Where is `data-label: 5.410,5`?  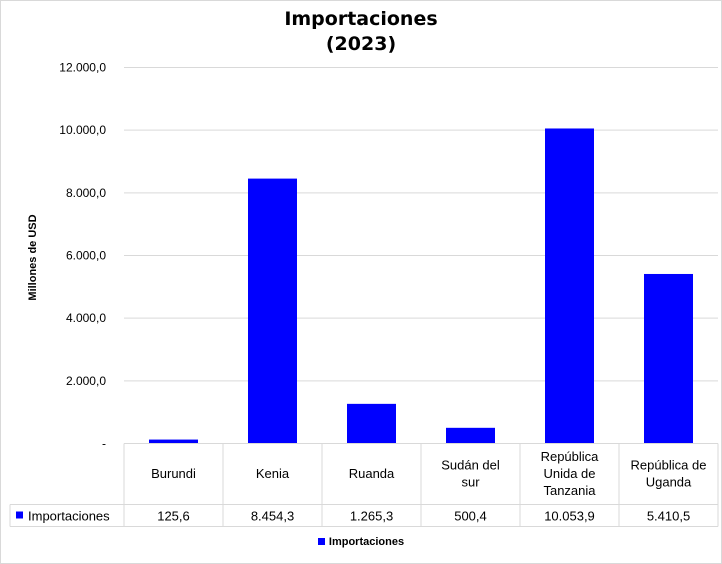 data-label: 5.410,5 is located at coordinates (668, 516).